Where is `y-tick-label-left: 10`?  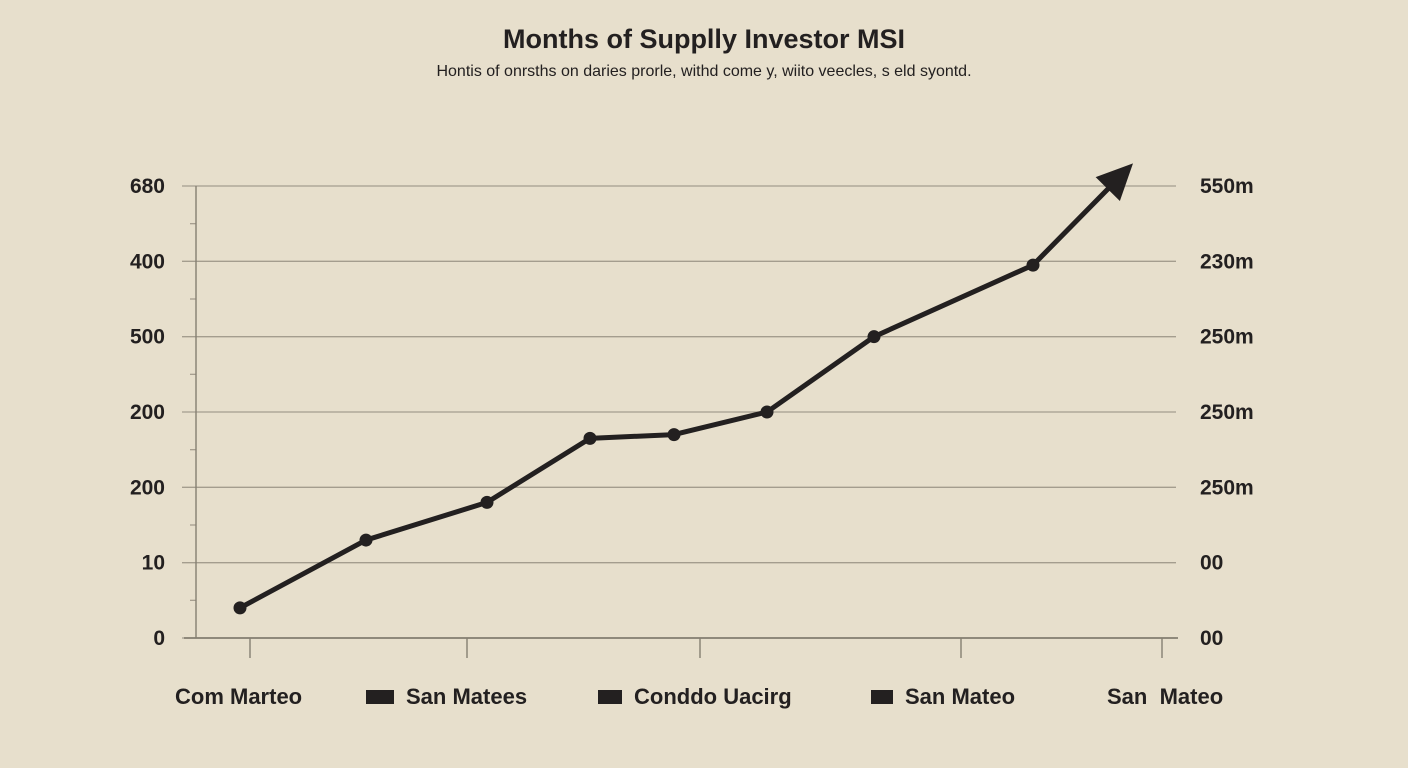 y-tick-label-left: 10 is located at coordinates (153, 563).